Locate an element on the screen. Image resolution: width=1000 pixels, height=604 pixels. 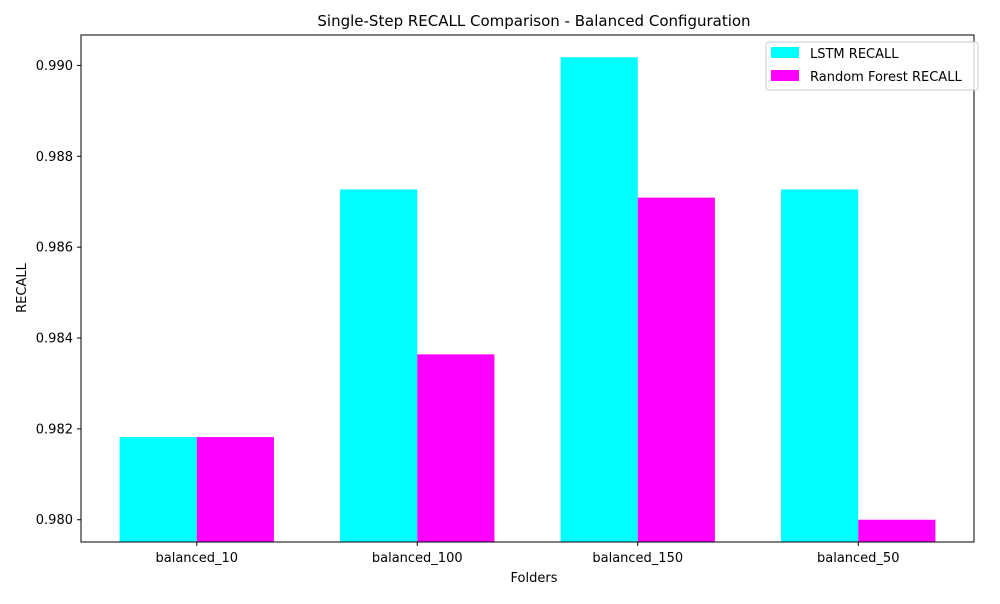
x-tick-label-balanced-100: balanced_100 is located at coordinates (417, 558).